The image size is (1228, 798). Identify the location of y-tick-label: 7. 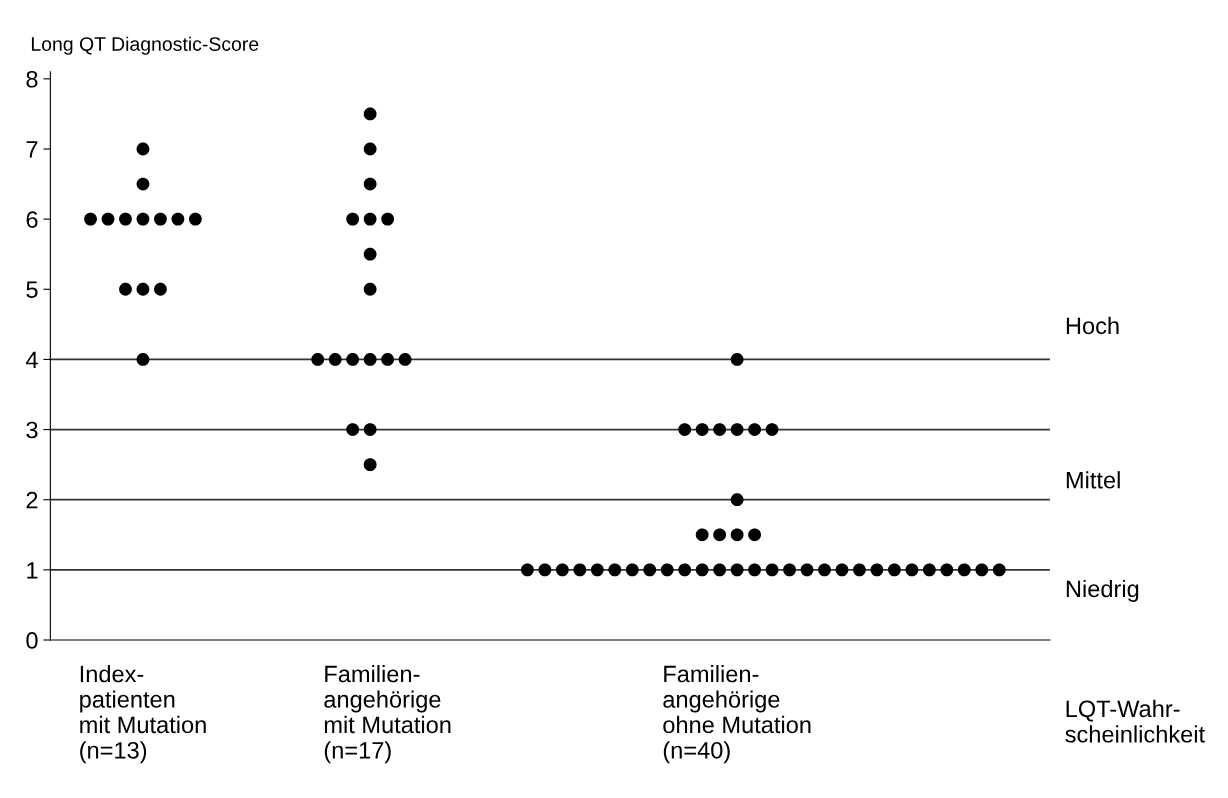
(32, 149).